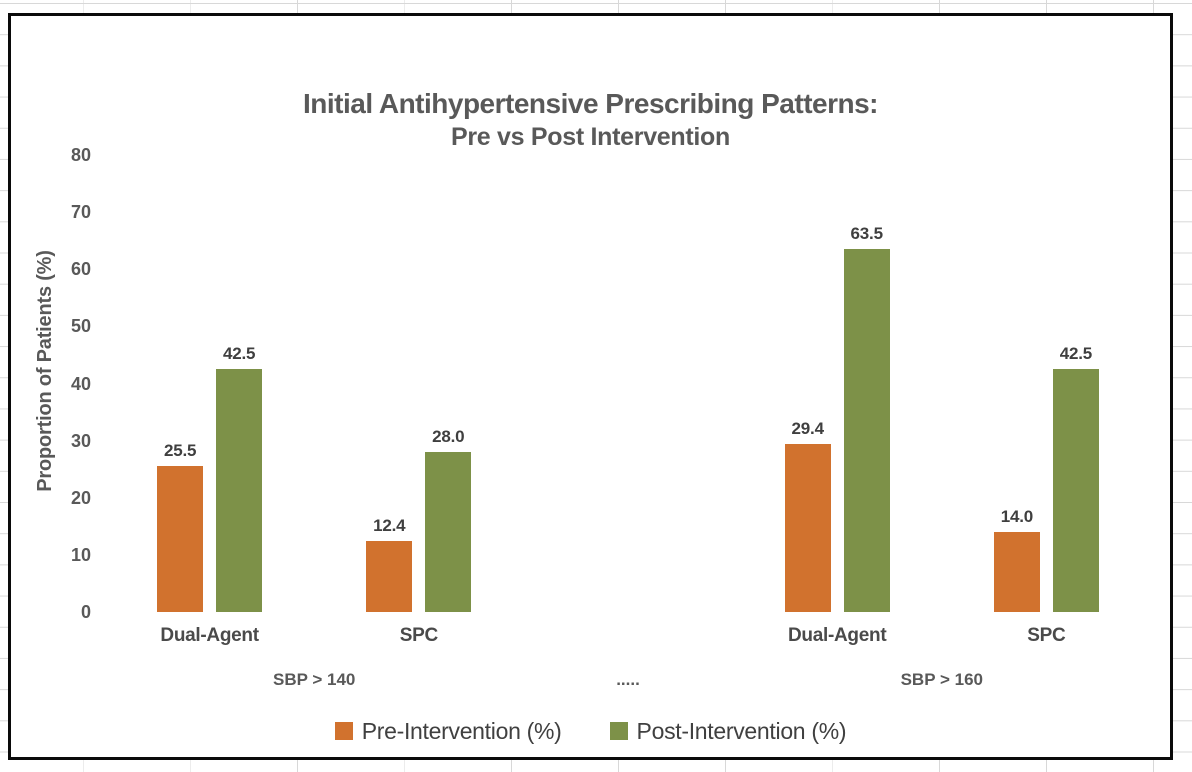 The width and height of the screenshot is (1192, 772). What do you see at coordinates (590, 137) in the screenshot?
I see `chart-title-line2: Pre vs Post Intervention` at bounding box center [590, 137].